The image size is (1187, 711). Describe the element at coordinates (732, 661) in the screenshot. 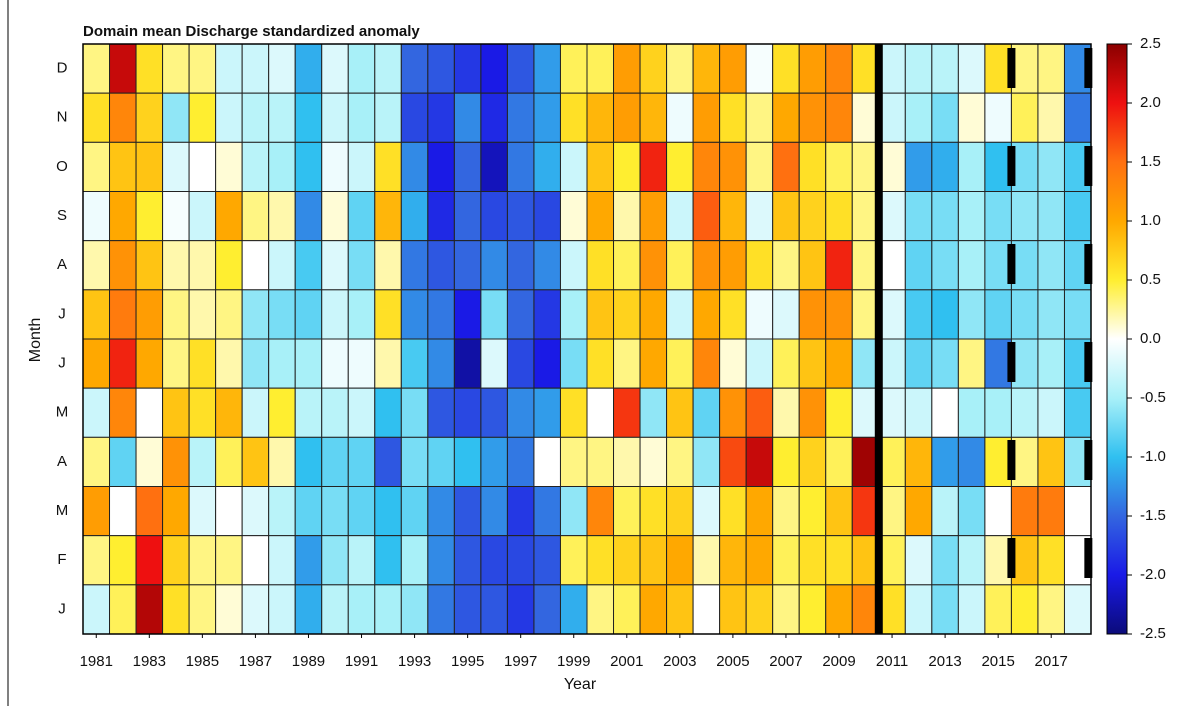

I see `x-tick-label: 2005` at that location.